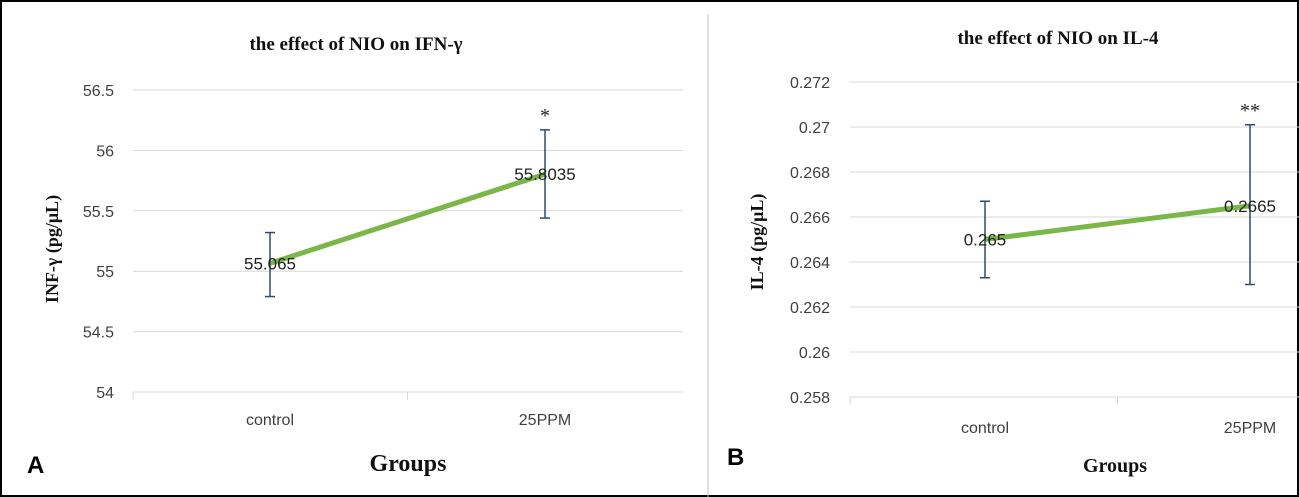 The height and width of the screenshot is (497, 1299). Describe the element at coordinates (810, 263) in the screenshot. I see `y-tick-label: 0.264` at that location.